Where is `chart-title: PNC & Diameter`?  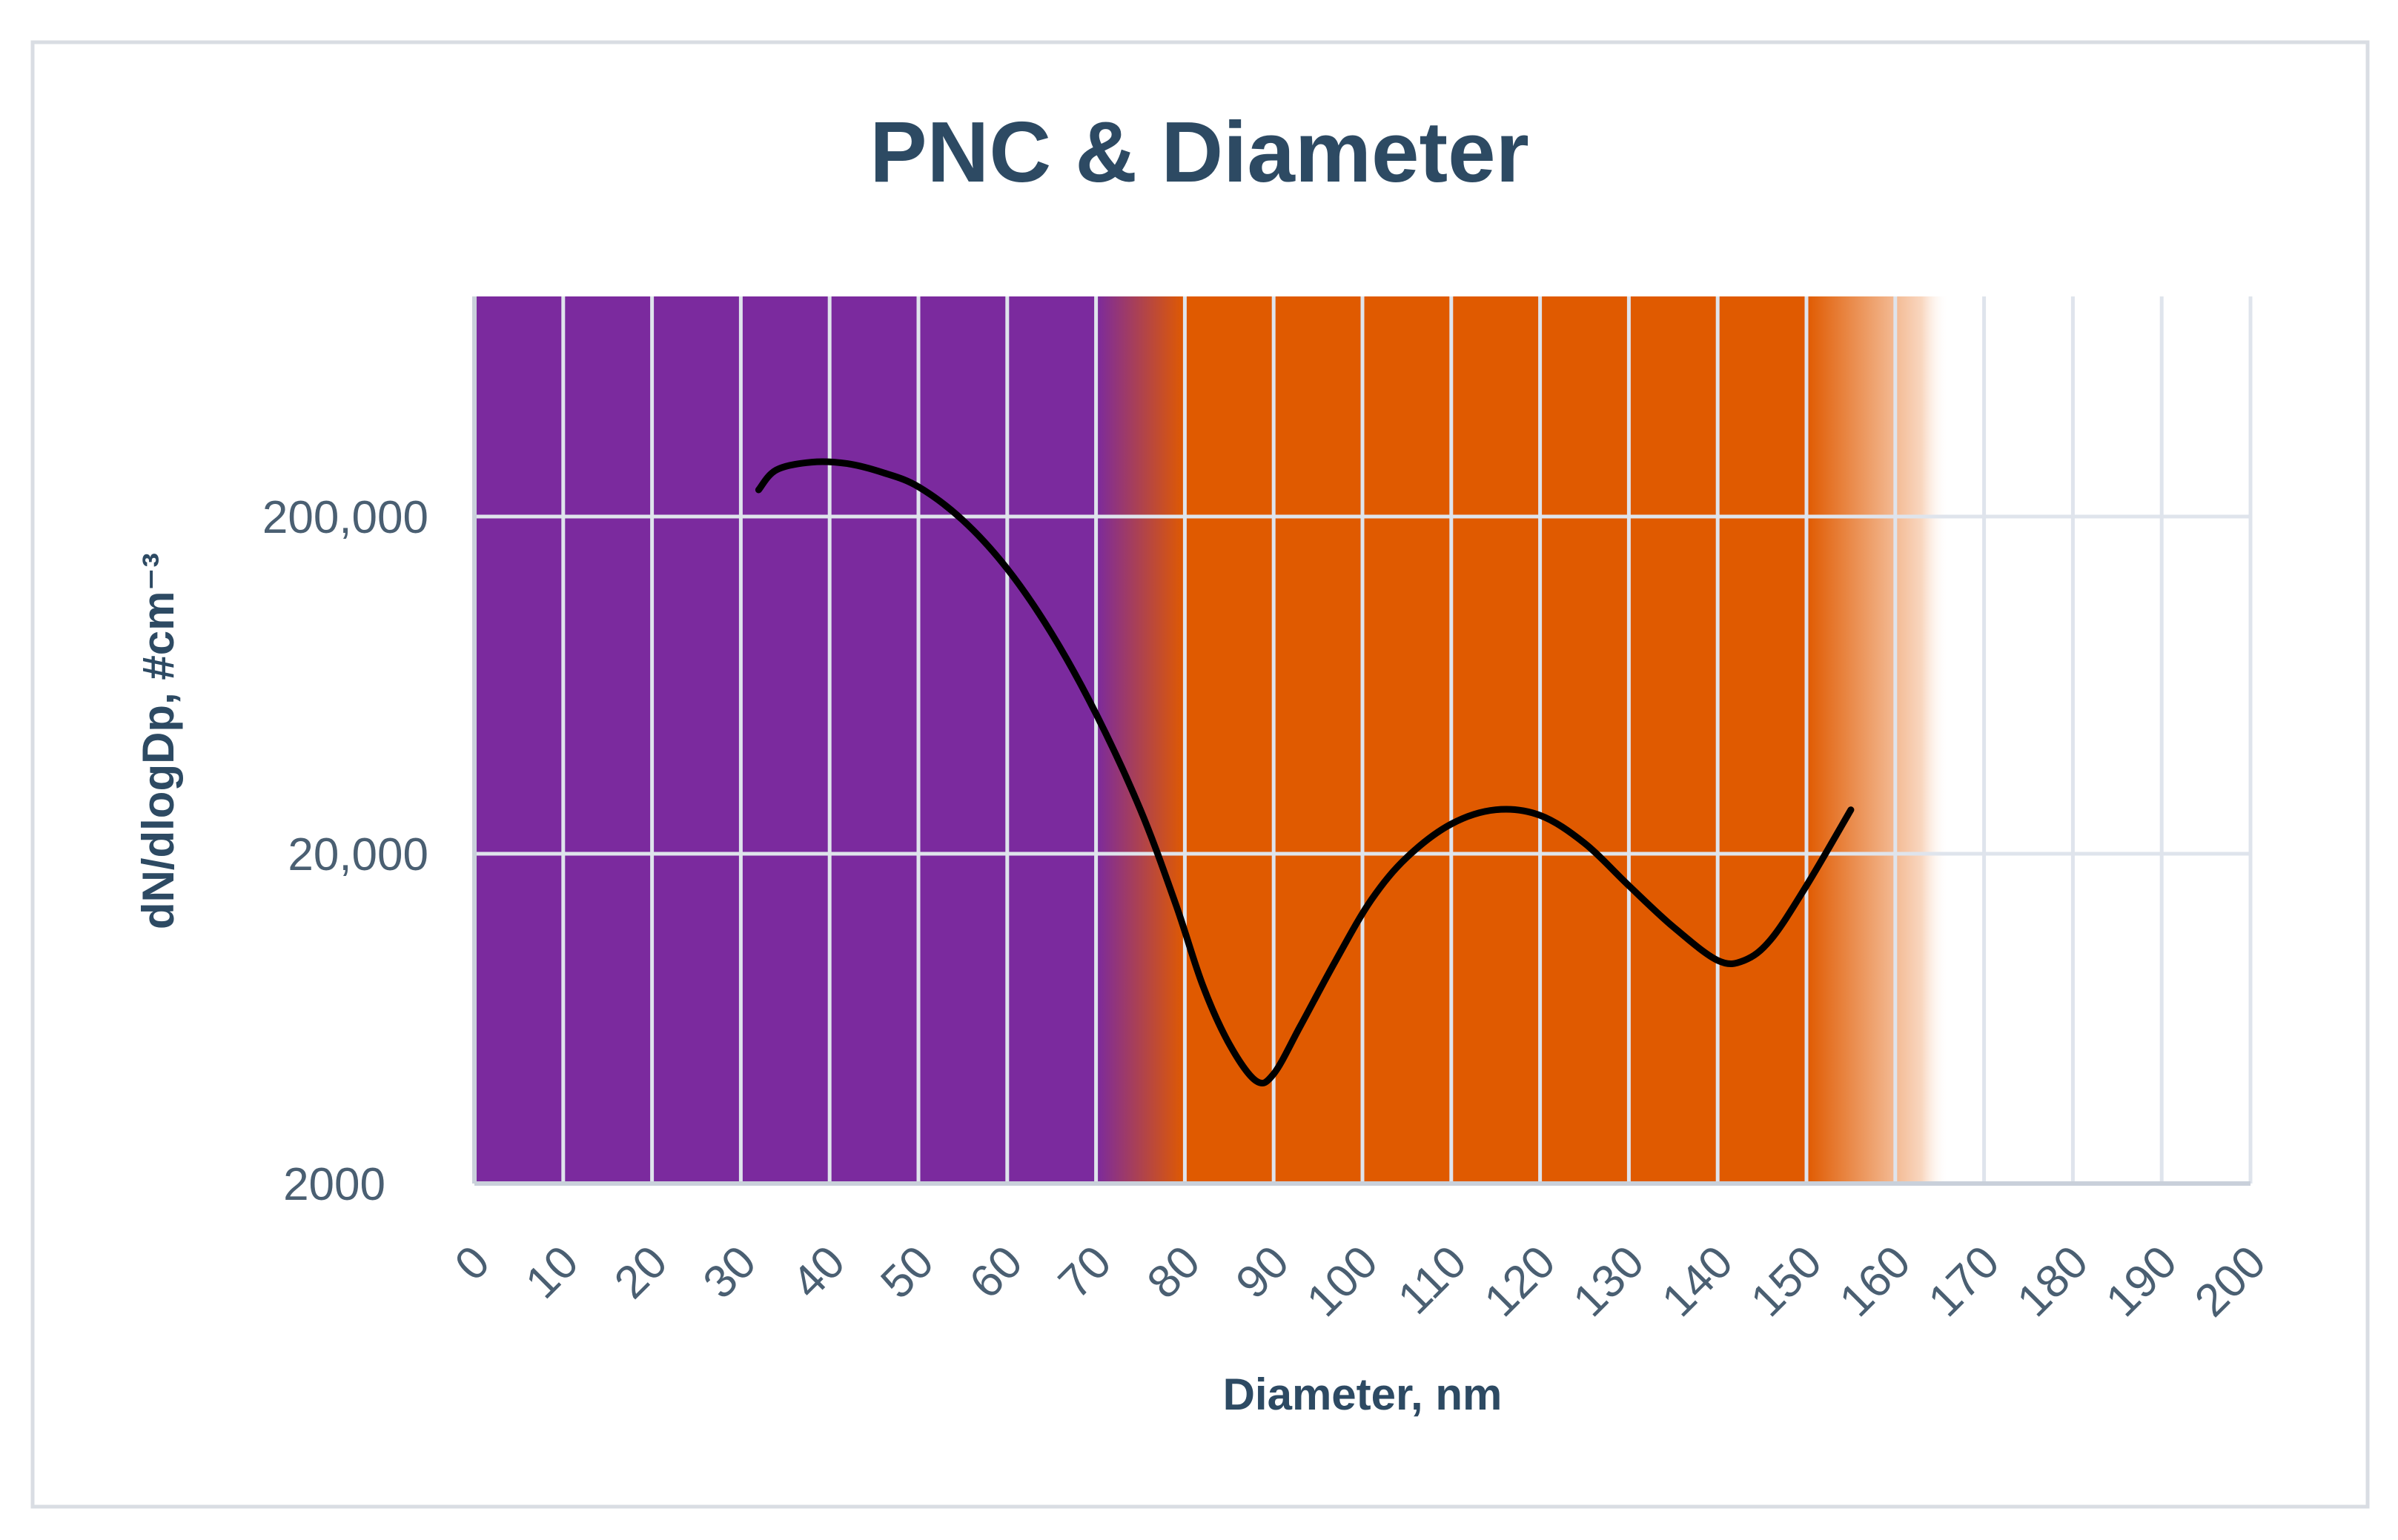
chart-title: PNC & Diameter is located at coordinates (1199, 152).